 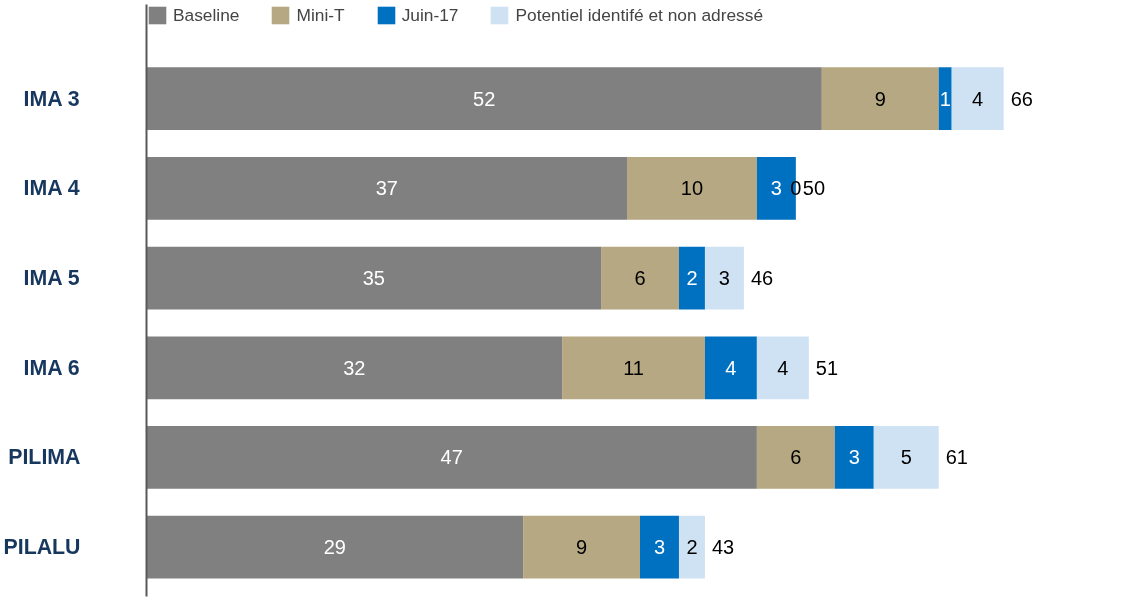 I want to click on data-label: 10, so click(x=692, y=188).